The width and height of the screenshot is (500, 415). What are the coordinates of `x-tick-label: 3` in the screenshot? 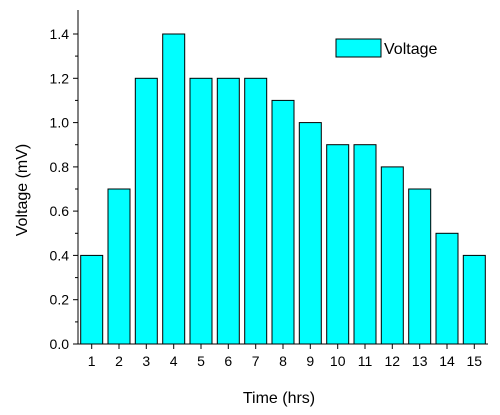 It's located at (146, 361).